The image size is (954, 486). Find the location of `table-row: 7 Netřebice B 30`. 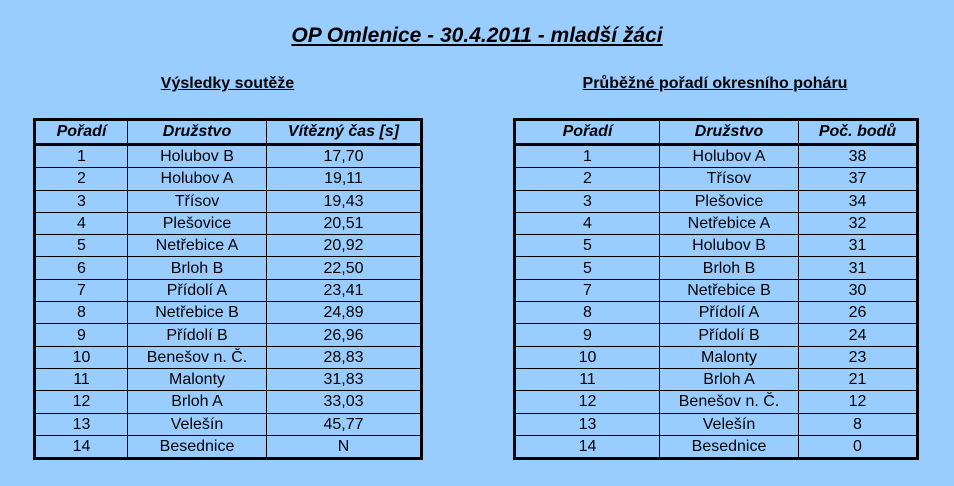

table-row: 7 Netřebice B 30 is located at coordinates (716, 290).